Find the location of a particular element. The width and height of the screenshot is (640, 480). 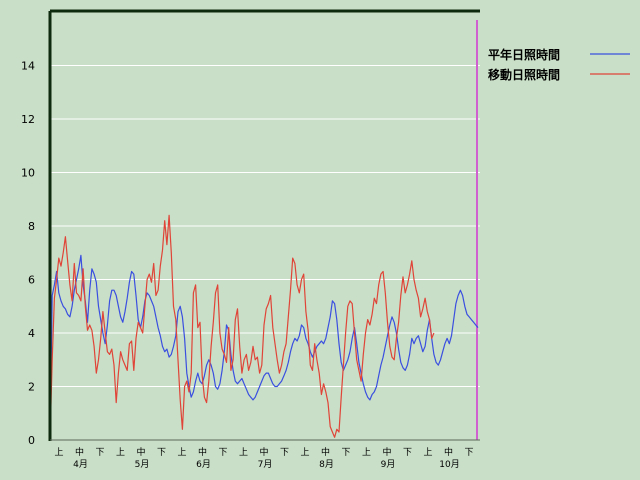

y-tick-label: 6 is located at coordinates (31, 280).